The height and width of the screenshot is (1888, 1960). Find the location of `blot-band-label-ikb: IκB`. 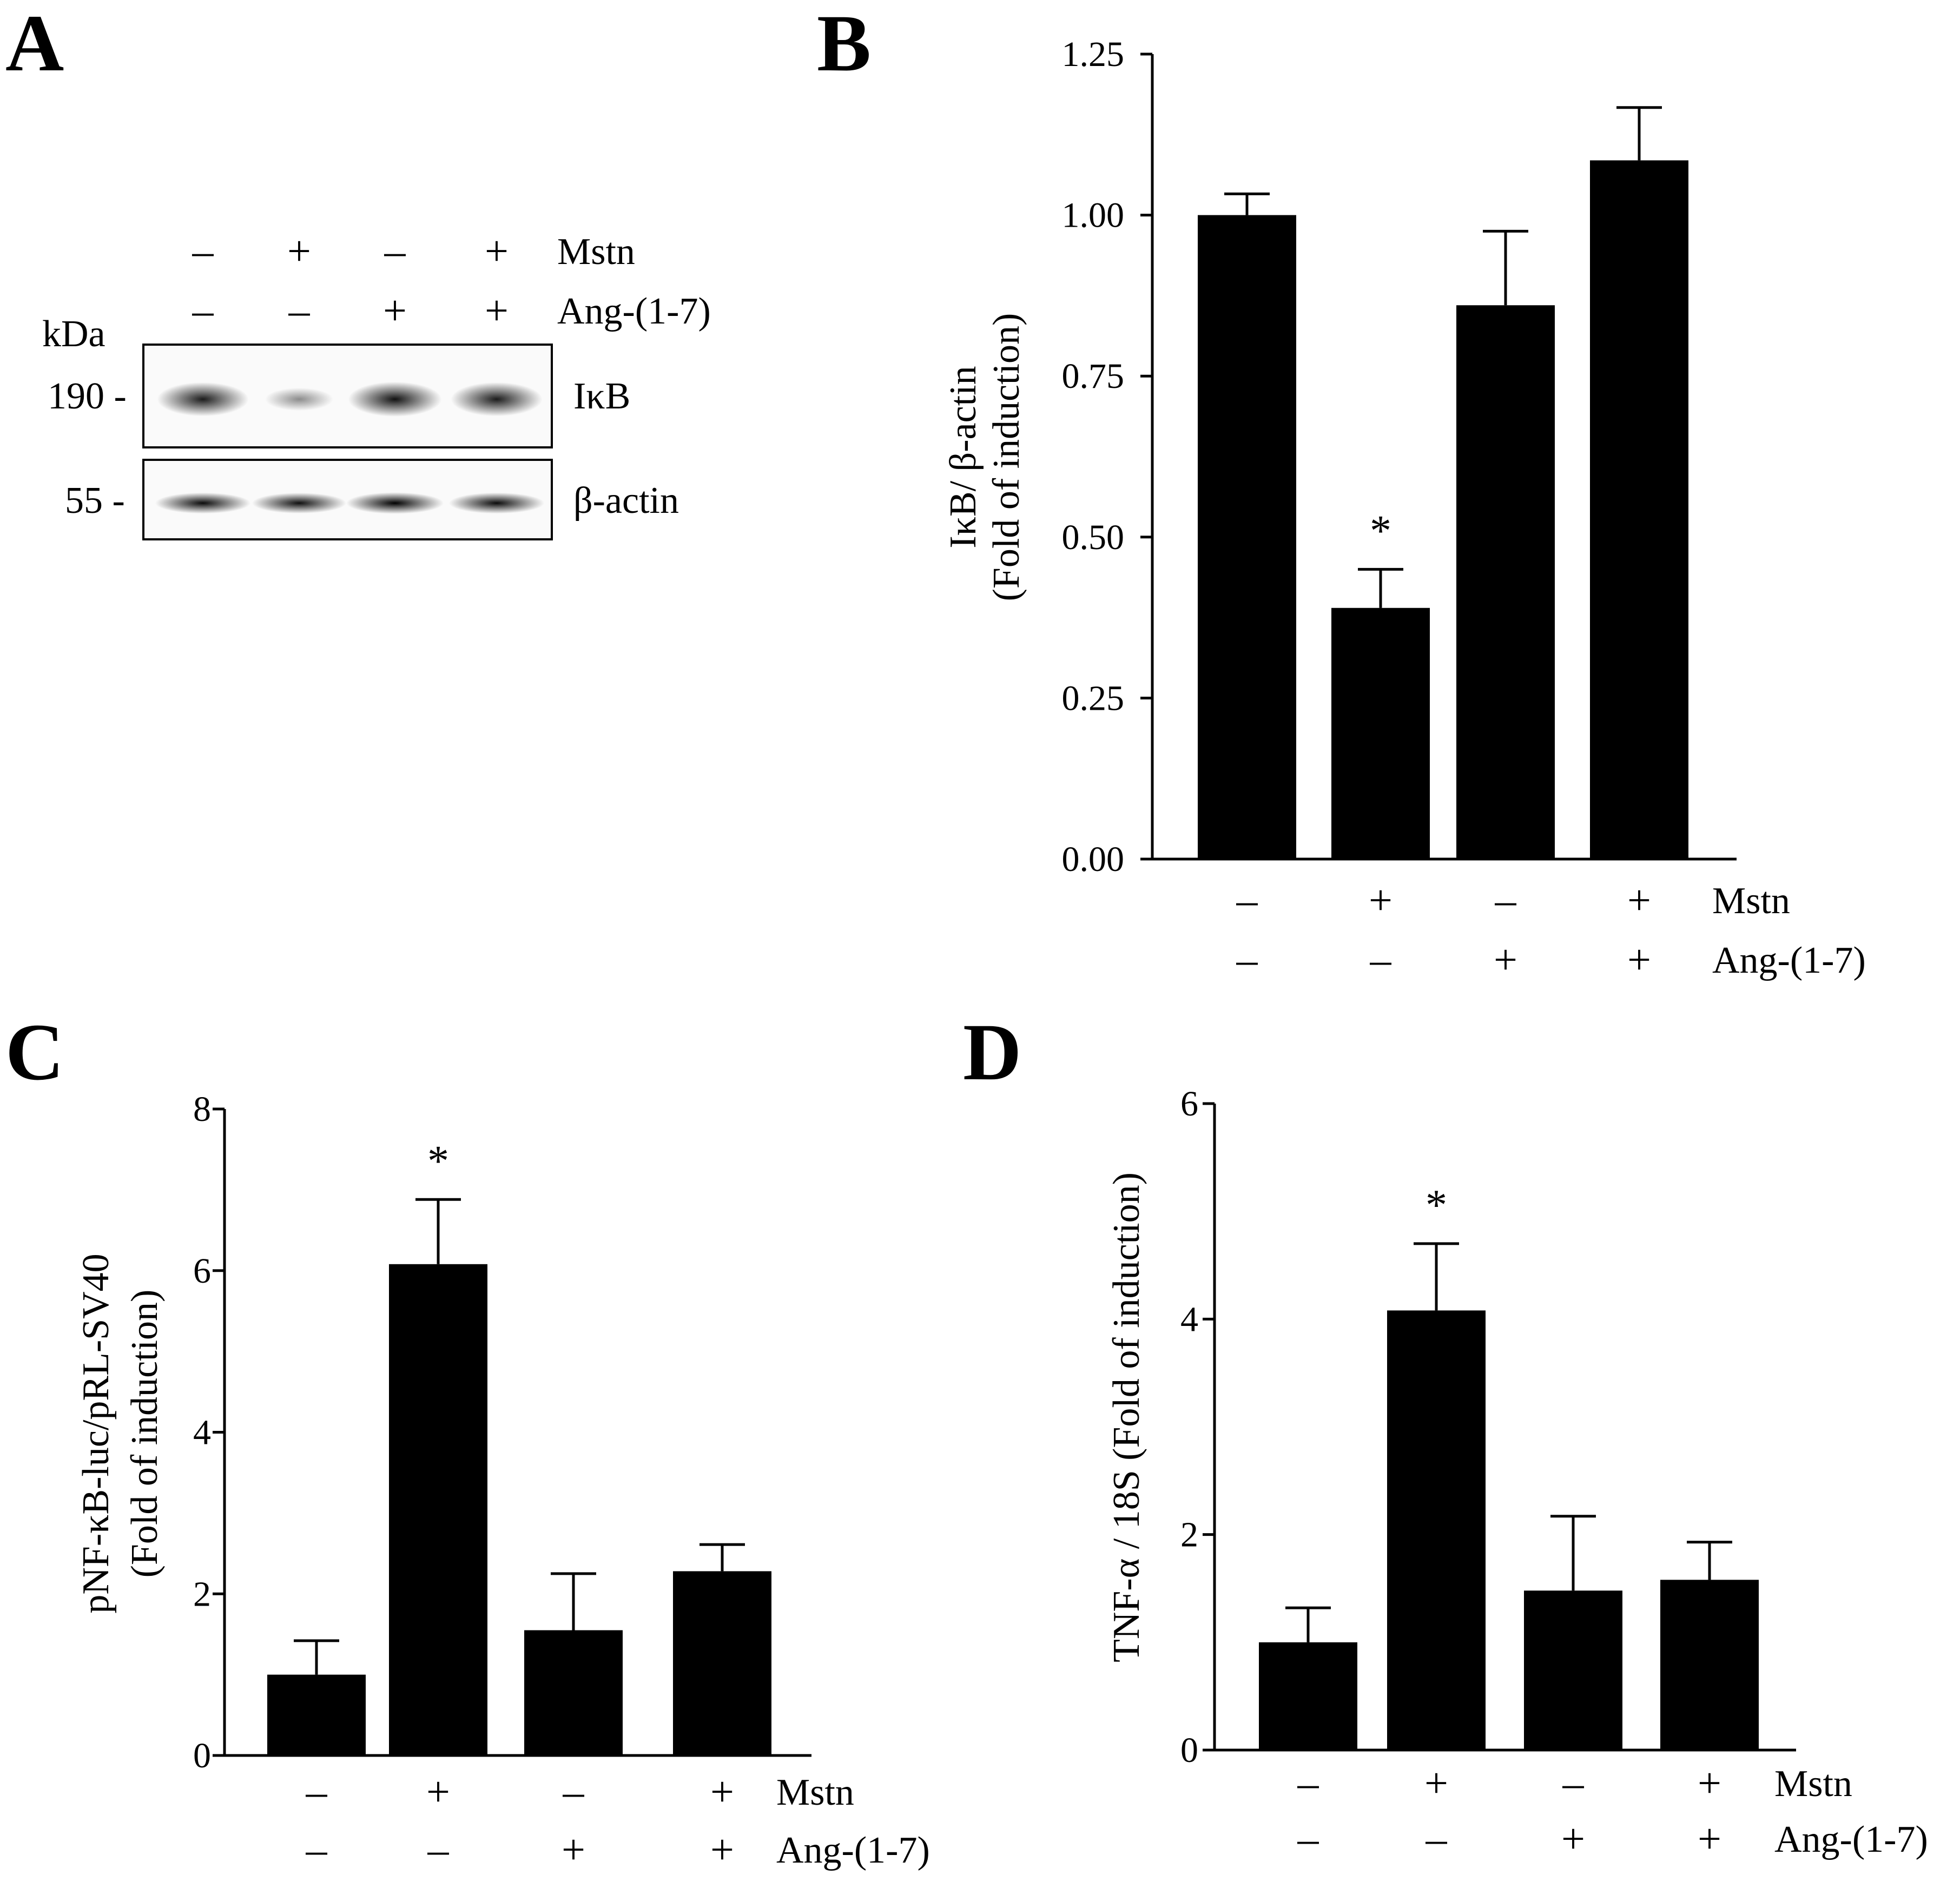

blot-band-label-ikb: IκB is located at coordinates (601, 396).